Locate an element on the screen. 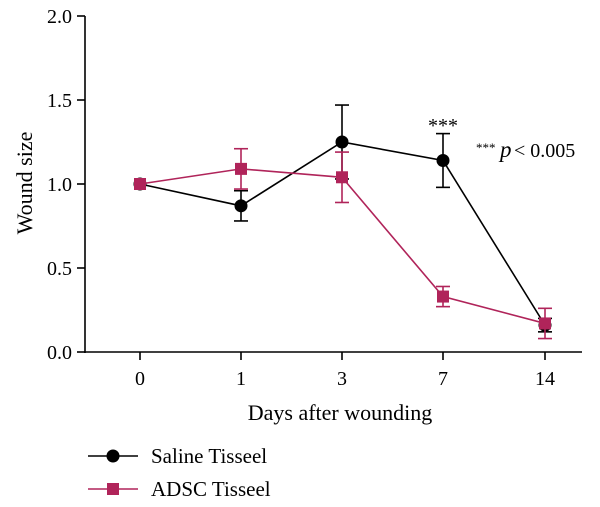 This screenshot has width=600, height=507. pvalue-text: < 0.005 is located at coordinates (544, 151).